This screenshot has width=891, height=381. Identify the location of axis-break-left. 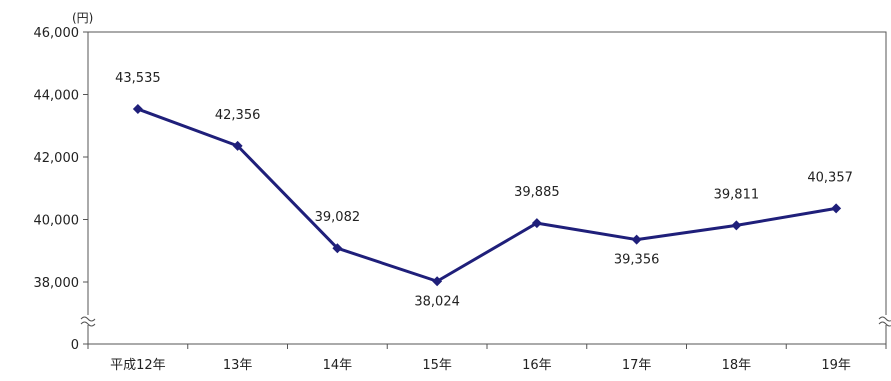
(88, 321).